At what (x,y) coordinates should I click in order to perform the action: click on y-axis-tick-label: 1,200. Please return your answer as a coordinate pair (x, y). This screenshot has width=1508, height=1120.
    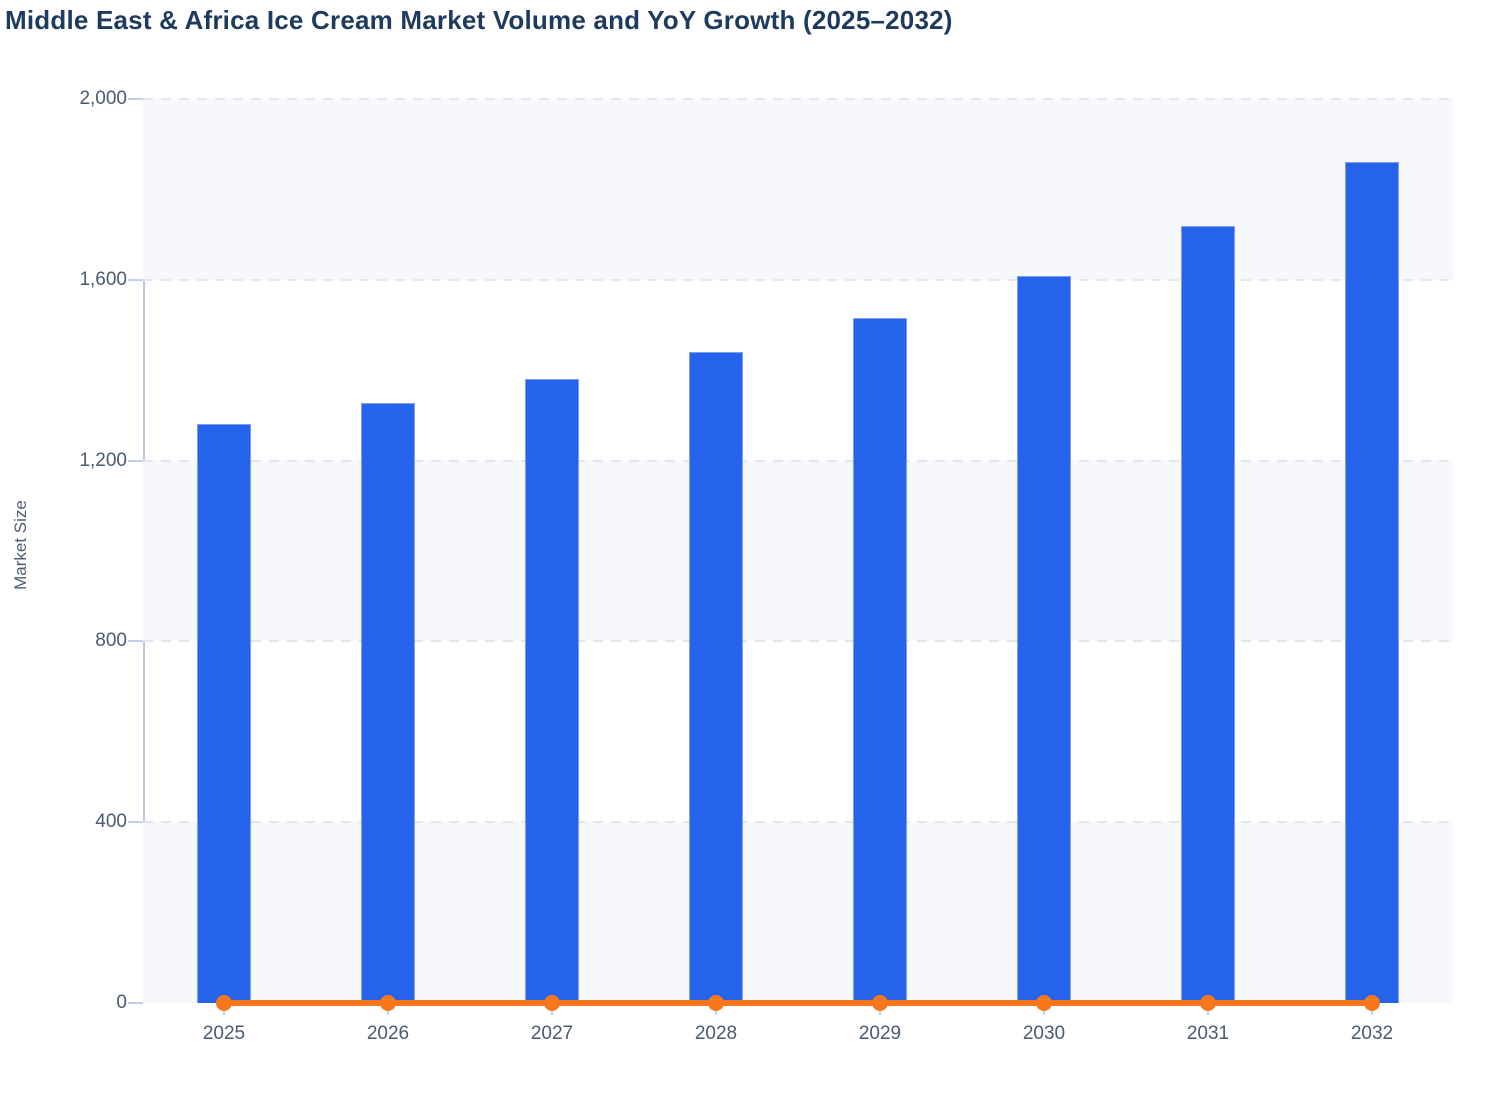
    Looking at the image, I should click on (103, 460).